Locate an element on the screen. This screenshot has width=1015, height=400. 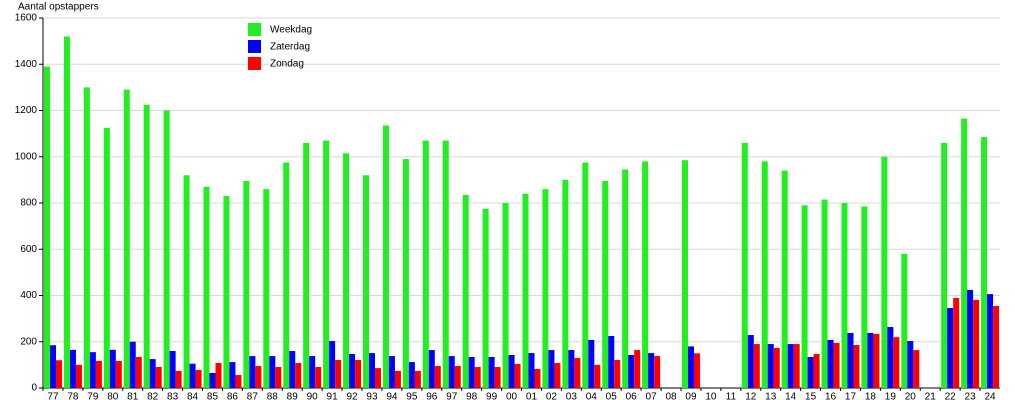
y-tick-label: 800 is located at coordinates (28, 203).